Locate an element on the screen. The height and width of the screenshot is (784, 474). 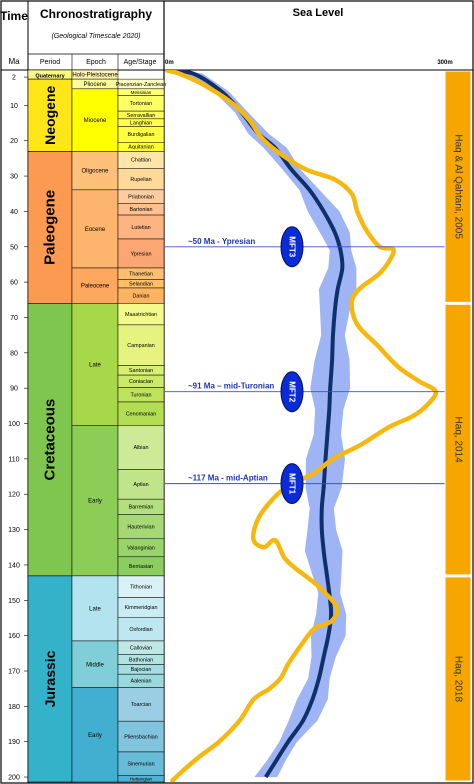
stage-label: Maastrichtian is located at coordinates (141, 315).